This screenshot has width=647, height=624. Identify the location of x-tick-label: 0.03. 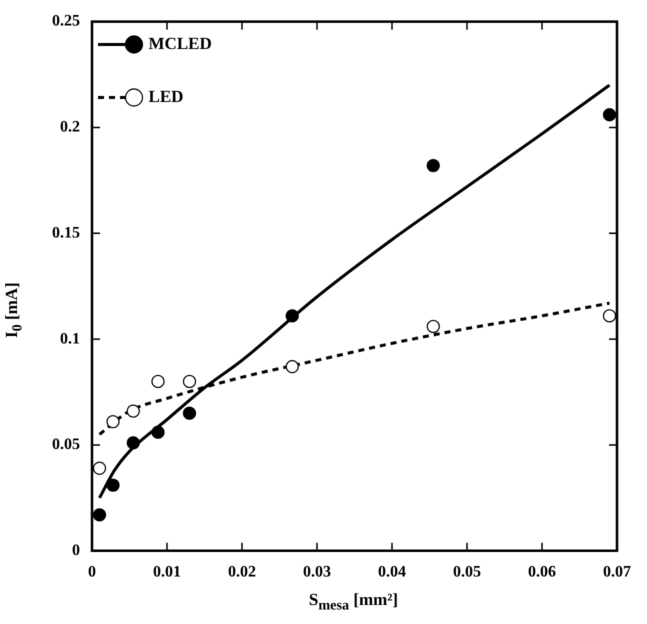
(317, 572).